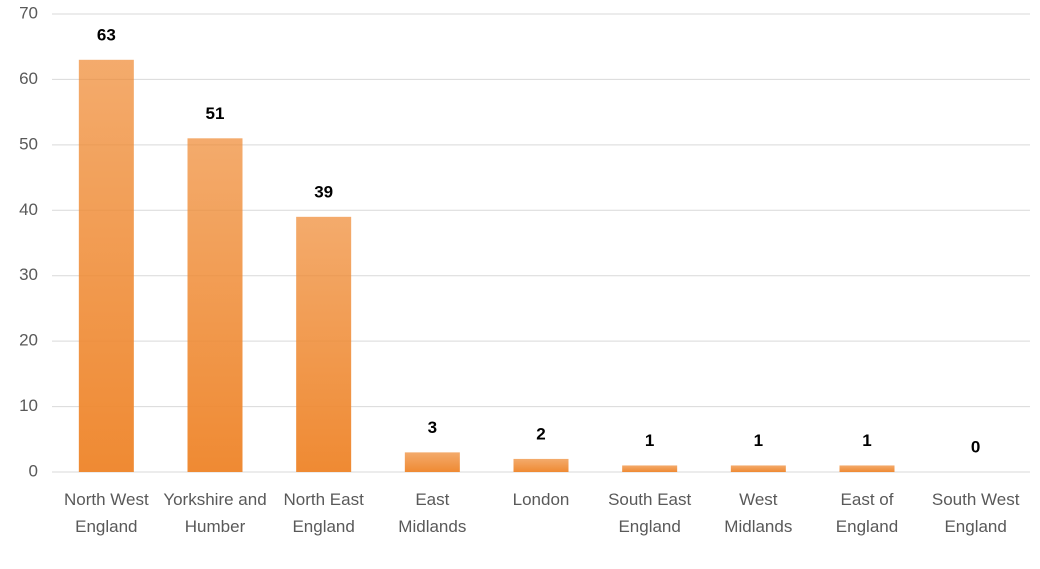 This screenshot has height=569, width=1040. Describe the element at coordinates (28, 12) in the screenshot. I see `y-tick-label: 70` at that location.